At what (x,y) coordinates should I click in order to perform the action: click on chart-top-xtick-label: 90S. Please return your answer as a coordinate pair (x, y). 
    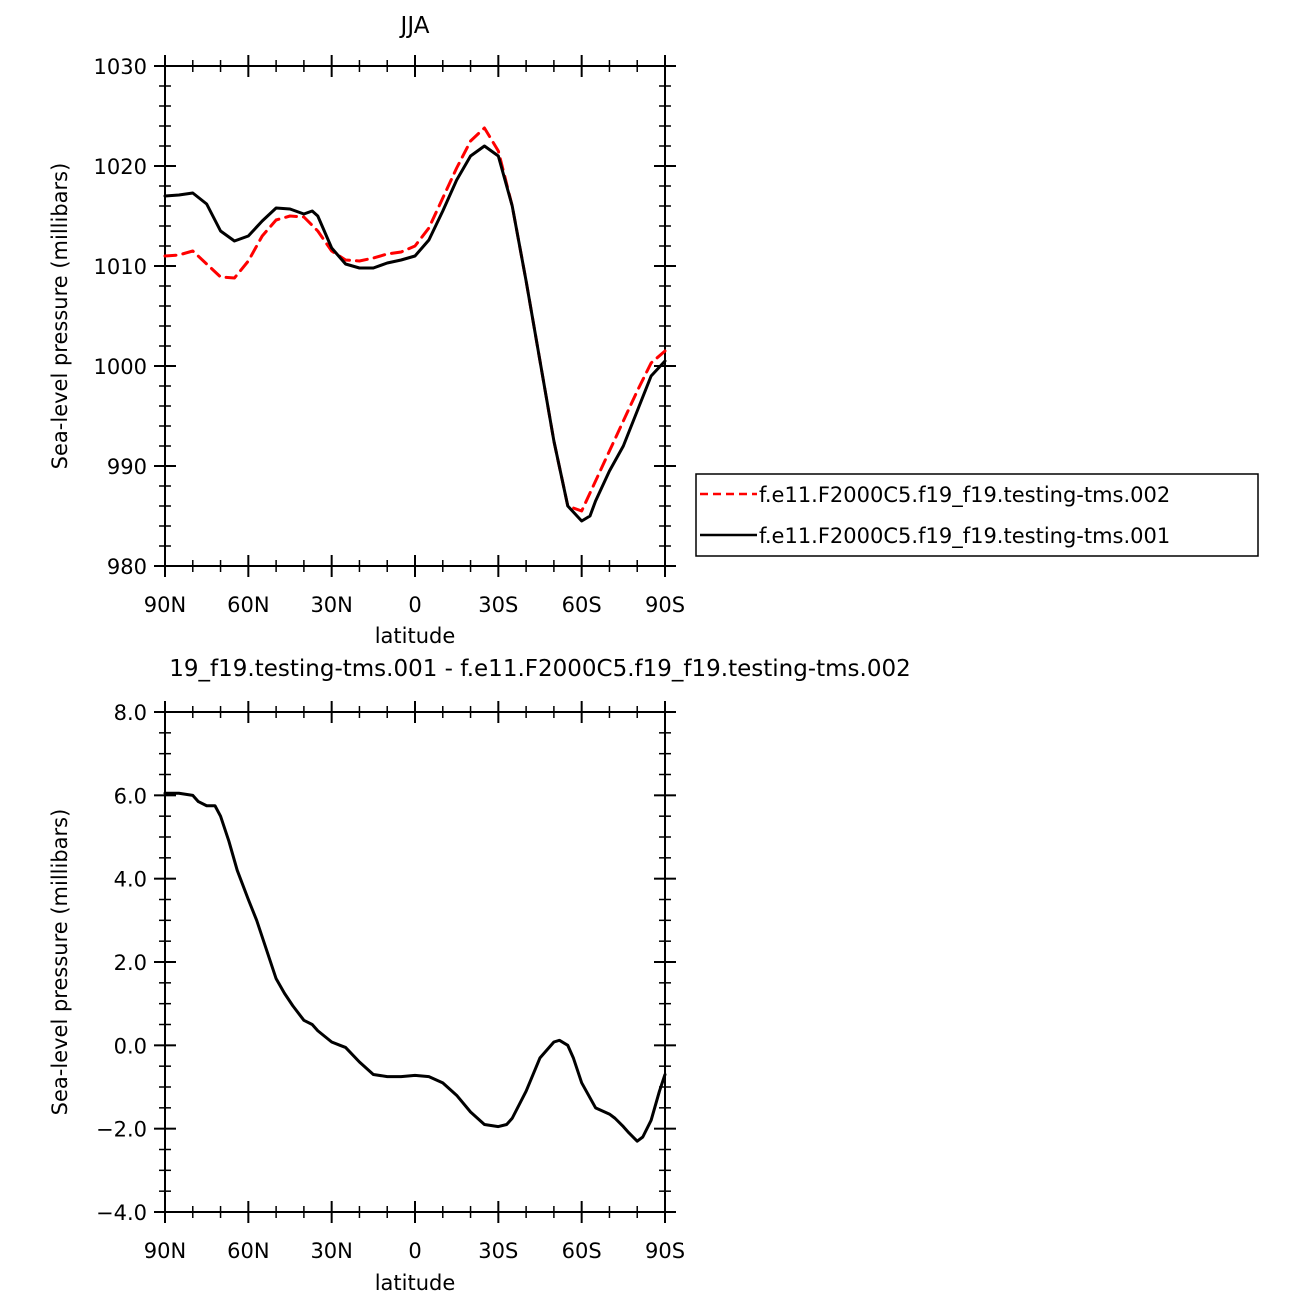
    Looking at the image, I should click on (665, 605).